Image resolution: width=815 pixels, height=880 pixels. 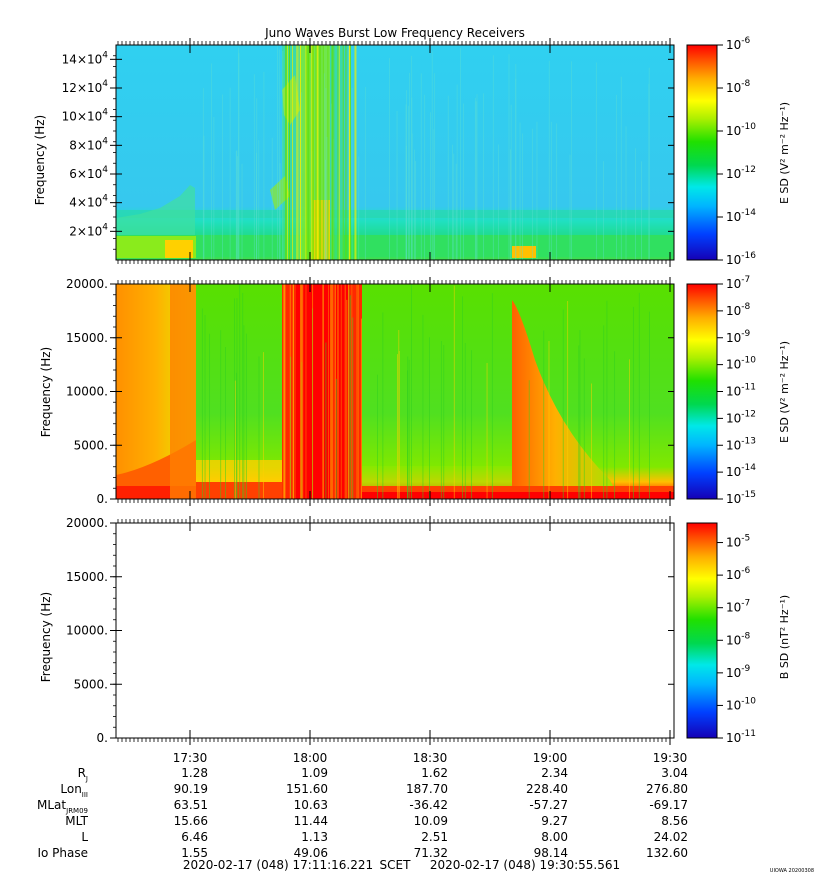 I want to click on xtick-label: 19:00, so click(x=550, y=758).